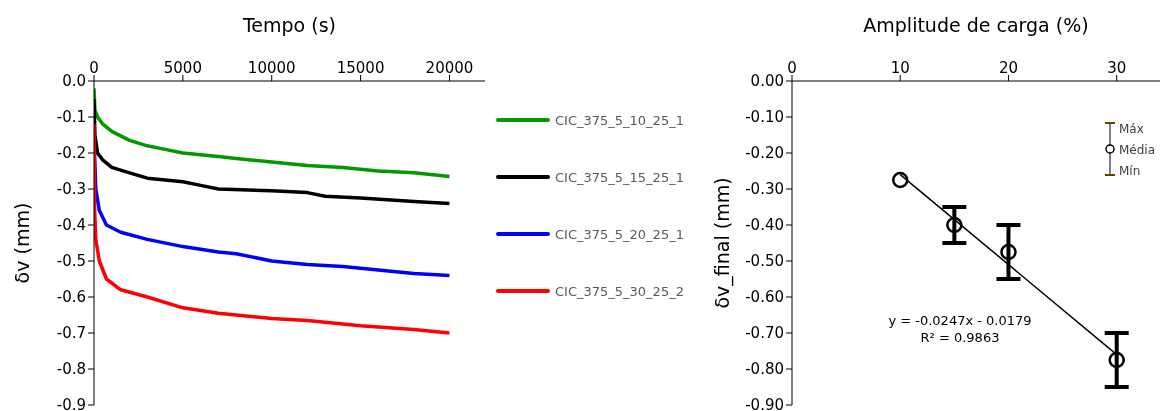 Image resolution: width=1166 pixels, height=411 pixels. I want to click on annotation: y = -0.0247x - 0.0179, so click(960, 320).